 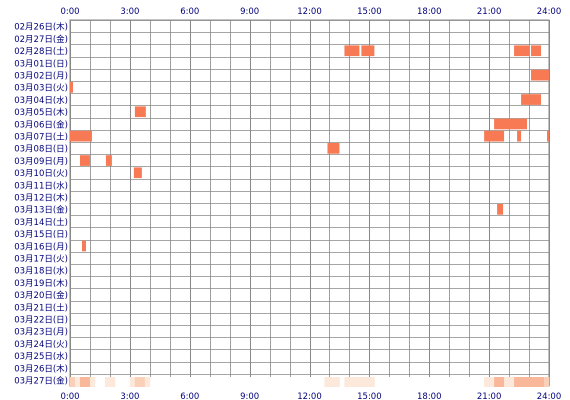 What do you see at coordinates (41, 368) in the screenshot?
I see `row-label: 03月26日(木)` at bounding box center [41, 368].